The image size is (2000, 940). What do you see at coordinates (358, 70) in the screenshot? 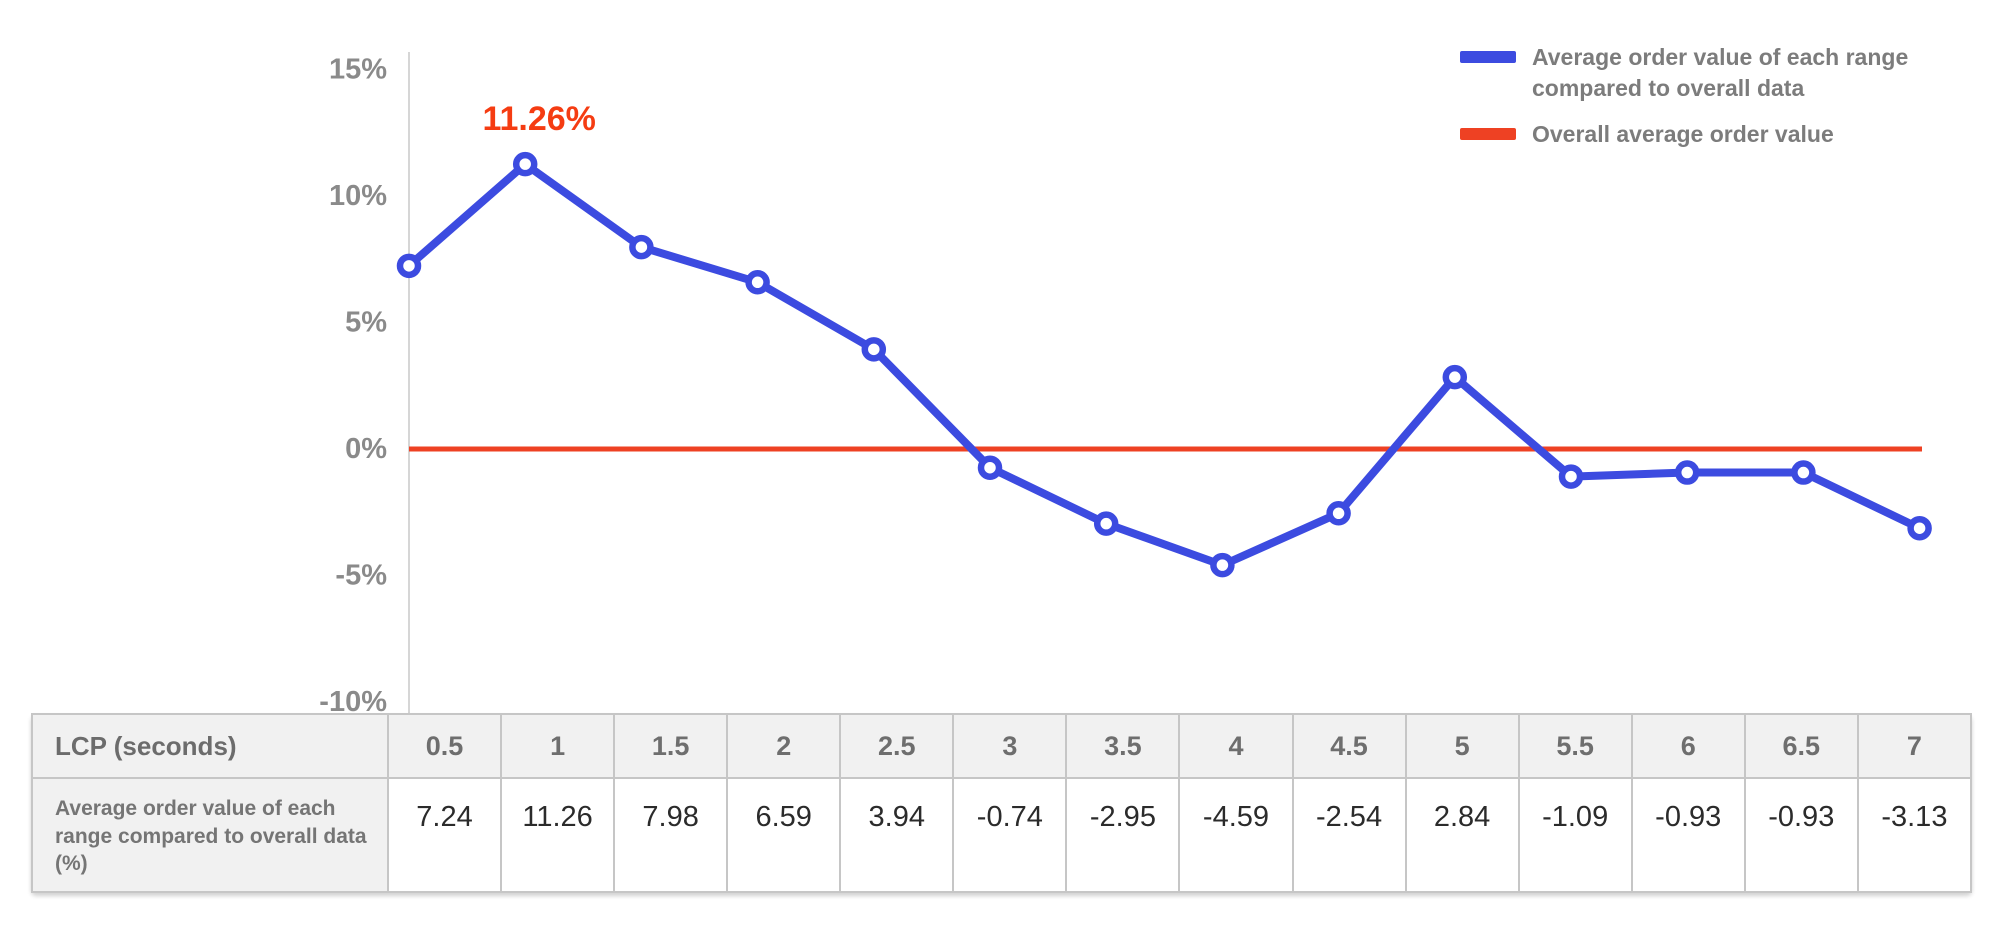
I see `y-tick-label: 15%` at bounding box center [358, 70].